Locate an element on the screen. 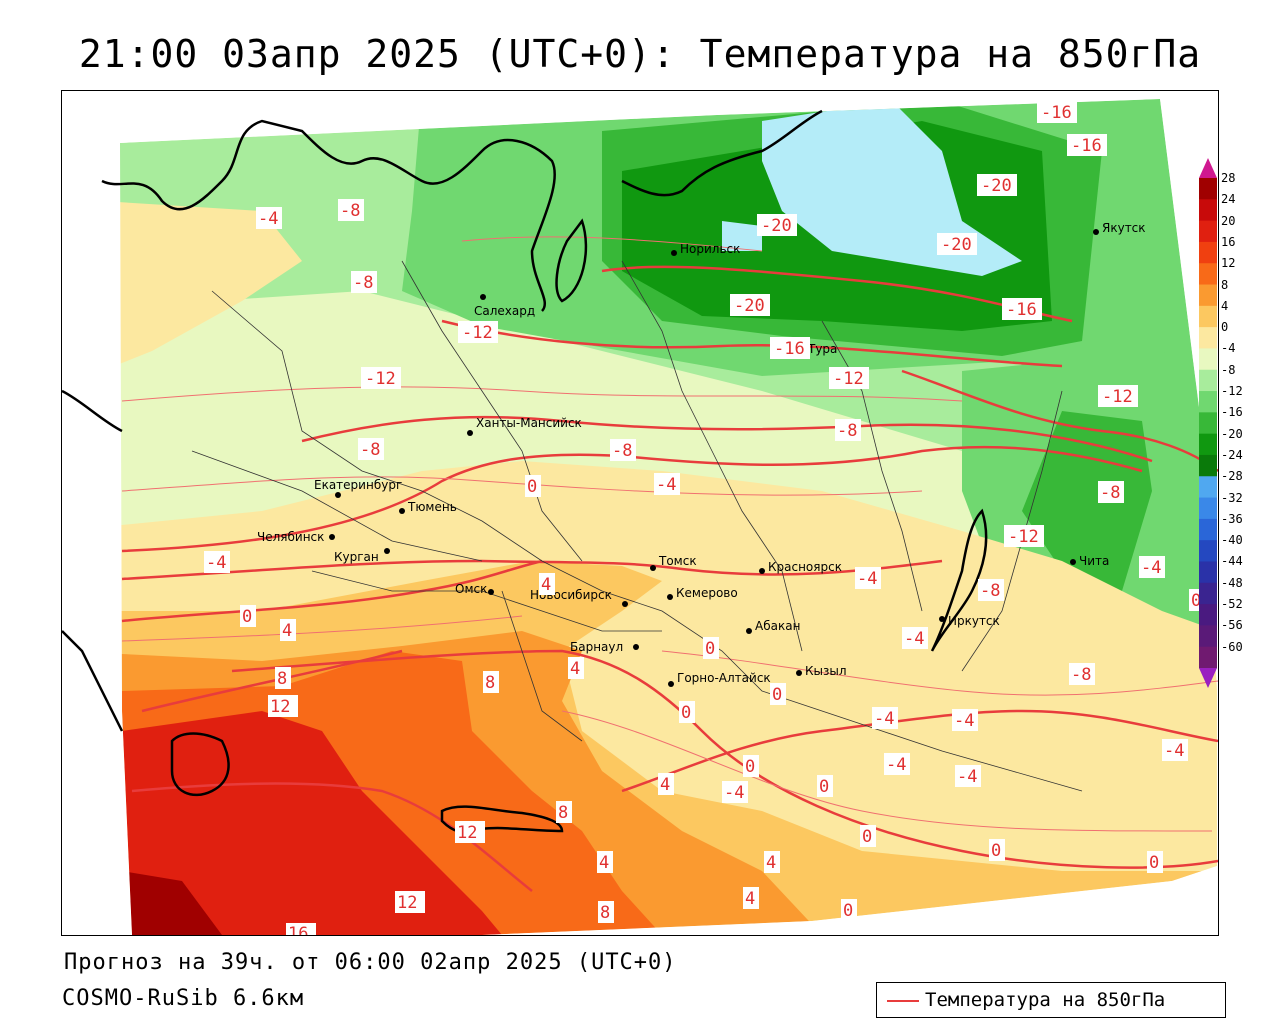 Image resolution: width=1280 pixels, height=1024 pixels. svg-text: Курган is located at coordinates (356, 557).